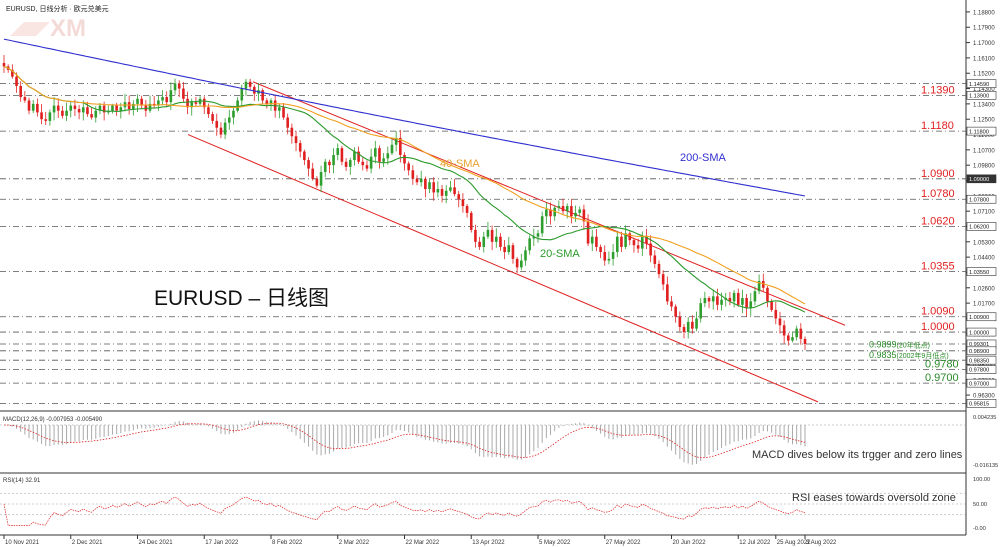  Describe the element at coordinates (984, 59) in the screenshot. I see `price-tick-label: 1.16100` at that location.